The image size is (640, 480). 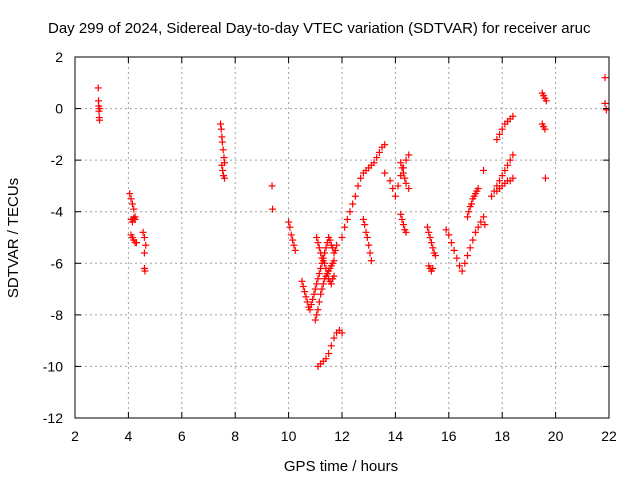 What do you see at coordinates (57, 212) in the screenshot?
I see `y-tick-label: -4` at bounding box center [57, 212].